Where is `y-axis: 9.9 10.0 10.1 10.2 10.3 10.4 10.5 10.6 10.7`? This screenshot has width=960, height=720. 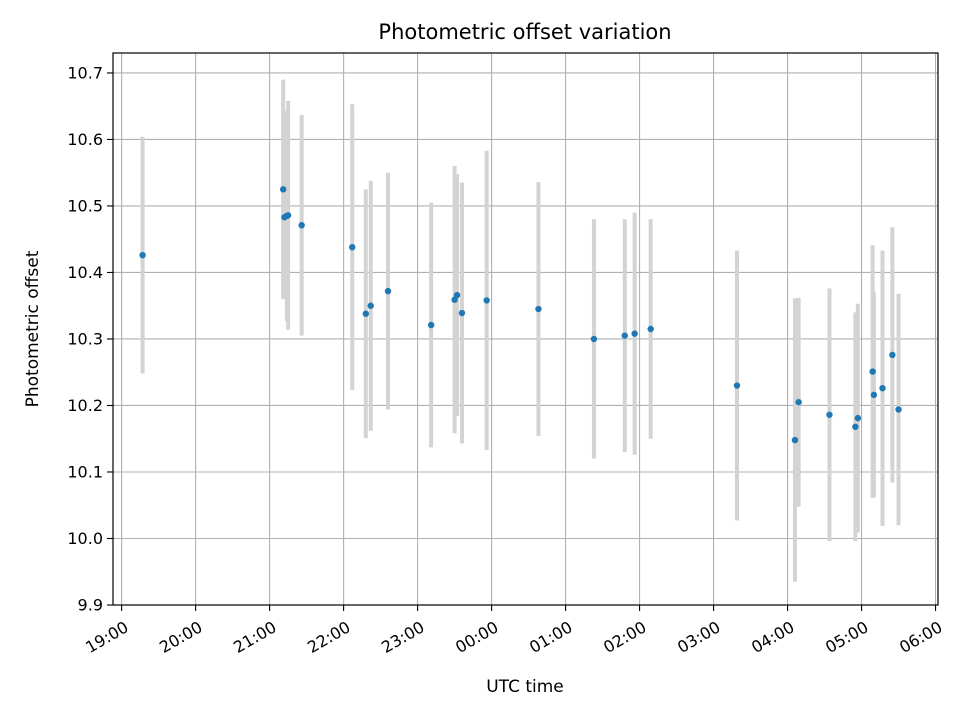
y-axis: 9.9 10.0 10.1 10.2 10.3 10.4 10.5 10.6 10.7 is located at coordinates (90, 339).